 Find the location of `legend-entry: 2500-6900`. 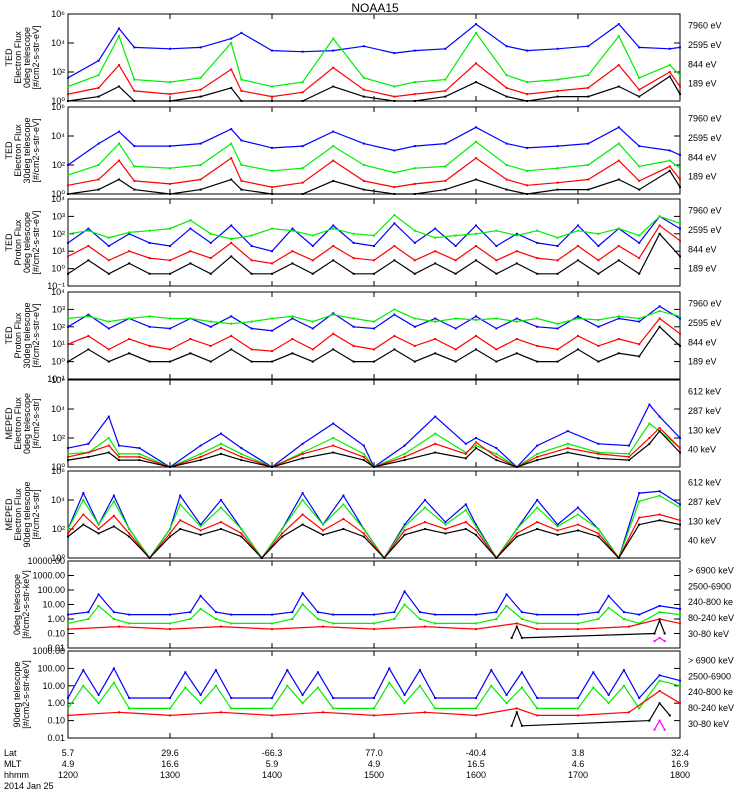

legend-entry: 2500-6900 is located at coordinates (709, 676).